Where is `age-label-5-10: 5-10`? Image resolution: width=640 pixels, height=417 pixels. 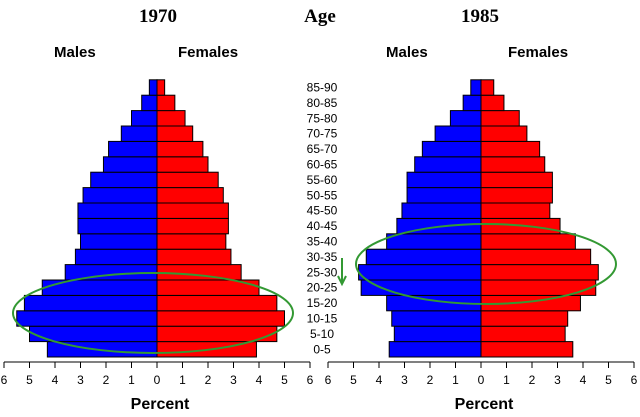
age-label-5-10: 5-10 is located at coordinates (322, 334).